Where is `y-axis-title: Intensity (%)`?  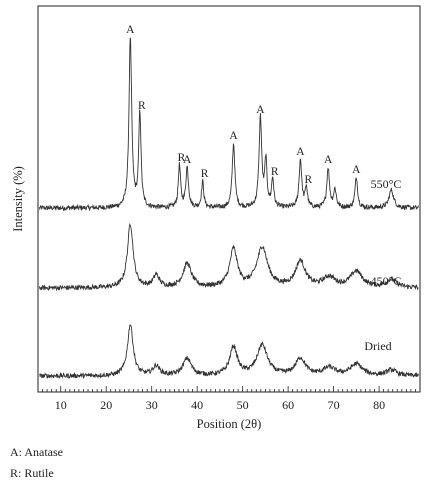
y-axis-title: Intensity (%) is located at coordinates (18, 199).